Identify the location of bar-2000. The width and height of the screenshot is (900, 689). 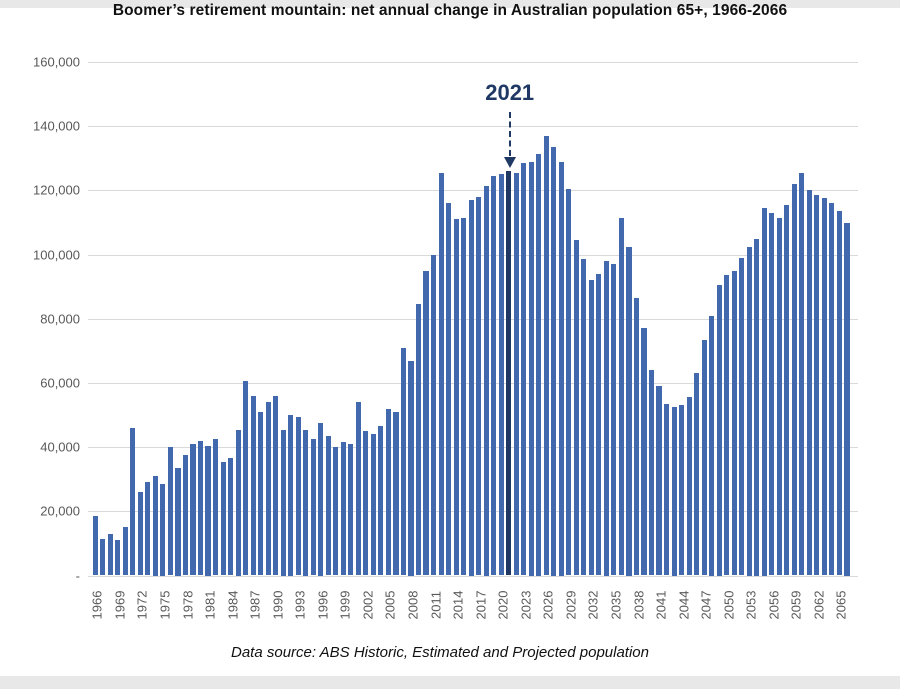
(351, 509).